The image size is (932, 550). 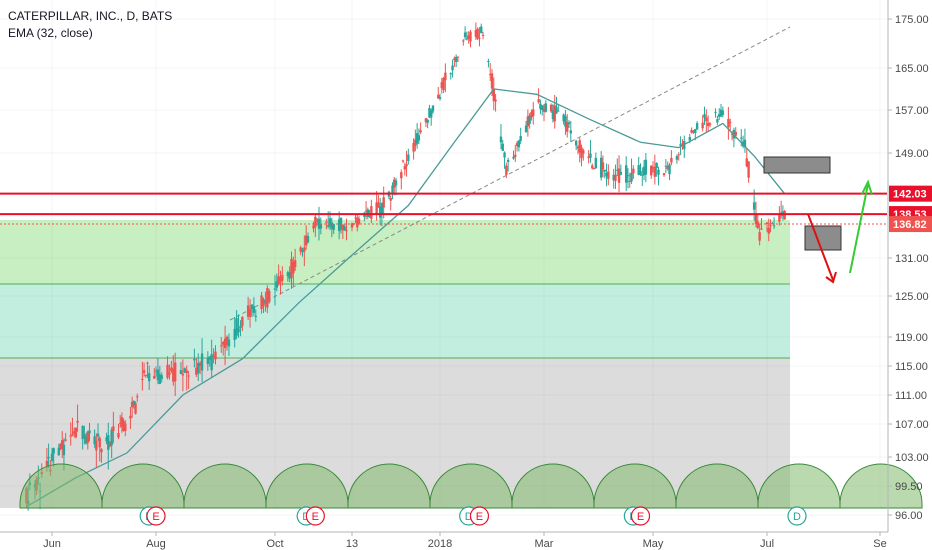 I want to click on zone-upper, so click(x=395, y=252).